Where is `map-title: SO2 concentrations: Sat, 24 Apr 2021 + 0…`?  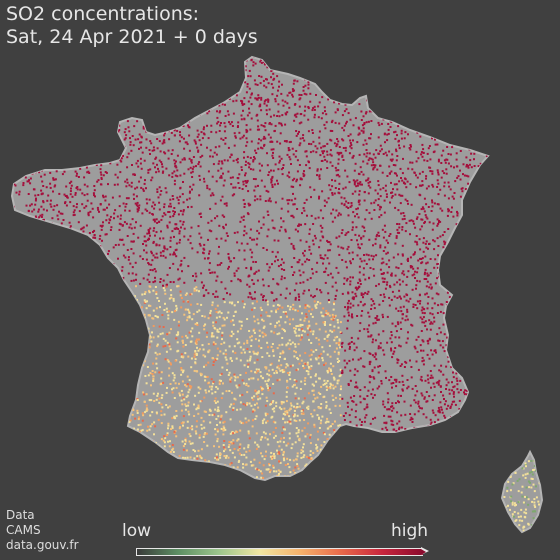 map-title: SO2 concentrations: Sat, 24 Apr 2021 + 0… is located at coordinates (132, 26).